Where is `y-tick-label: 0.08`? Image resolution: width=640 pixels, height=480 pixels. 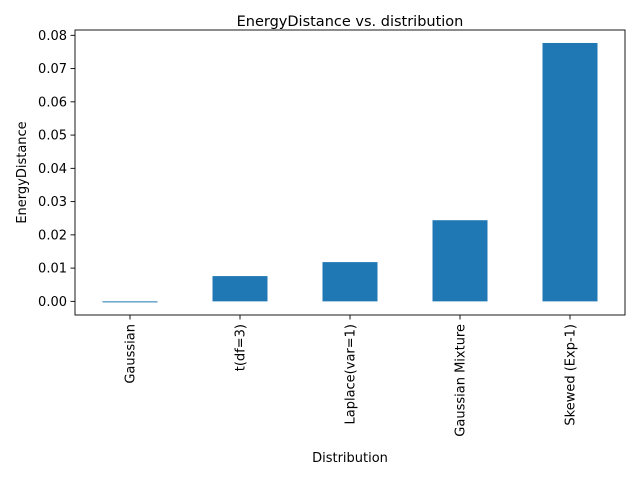 y-tick-label: 0.08 is located at coordinates (52, 36).